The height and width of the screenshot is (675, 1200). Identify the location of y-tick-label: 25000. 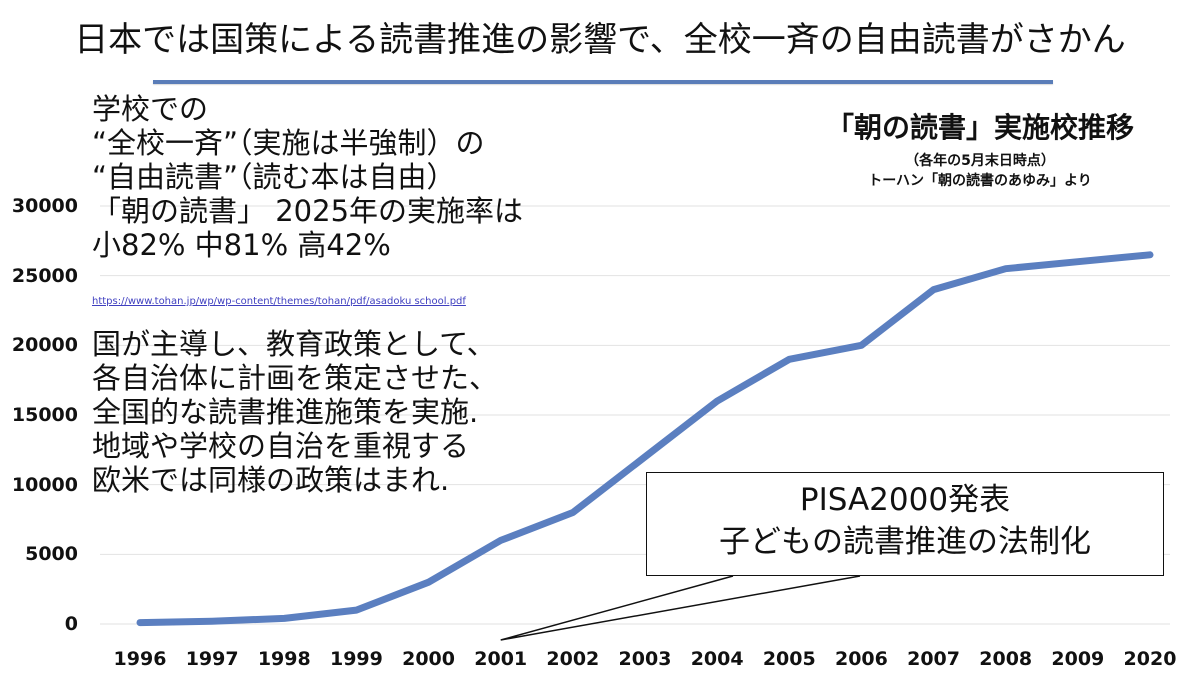
(44, 275).